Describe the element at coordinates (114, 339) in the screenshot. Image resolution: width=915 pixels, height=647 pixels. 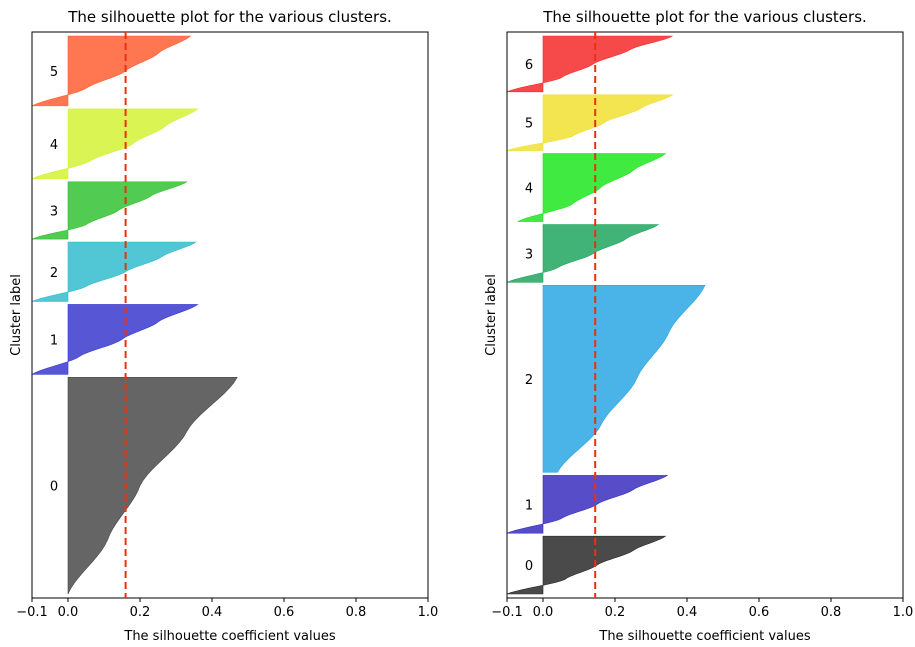
I see `cluster-1-silhouette` at that location.